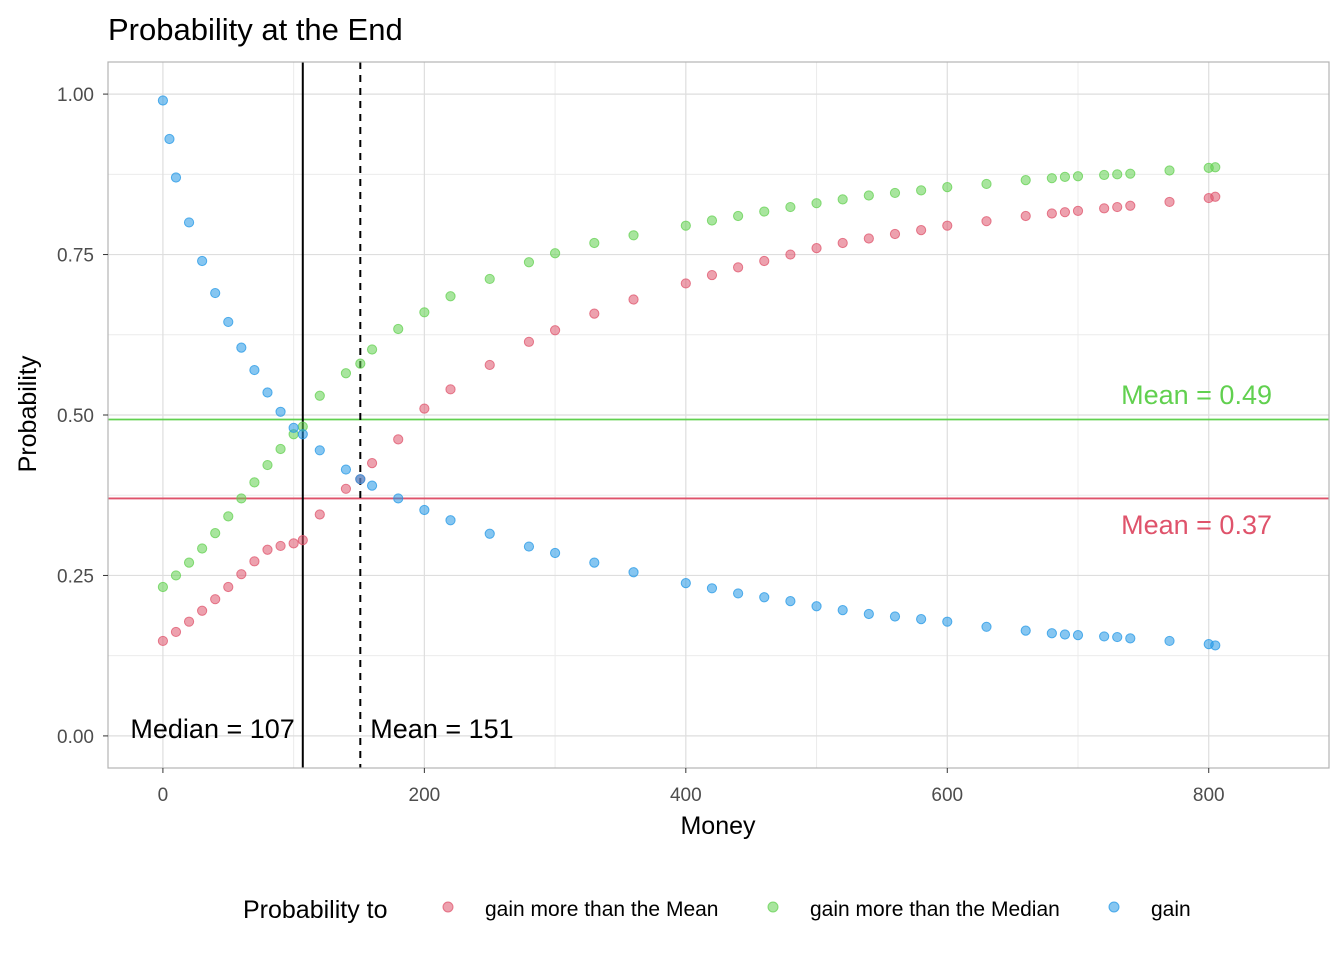 The height and width of the screenshot is (960, 1344). Describe the element at coordinates (1196, 525) in the screenshot. I see `reference-label: Mean = 0.37` at that location.